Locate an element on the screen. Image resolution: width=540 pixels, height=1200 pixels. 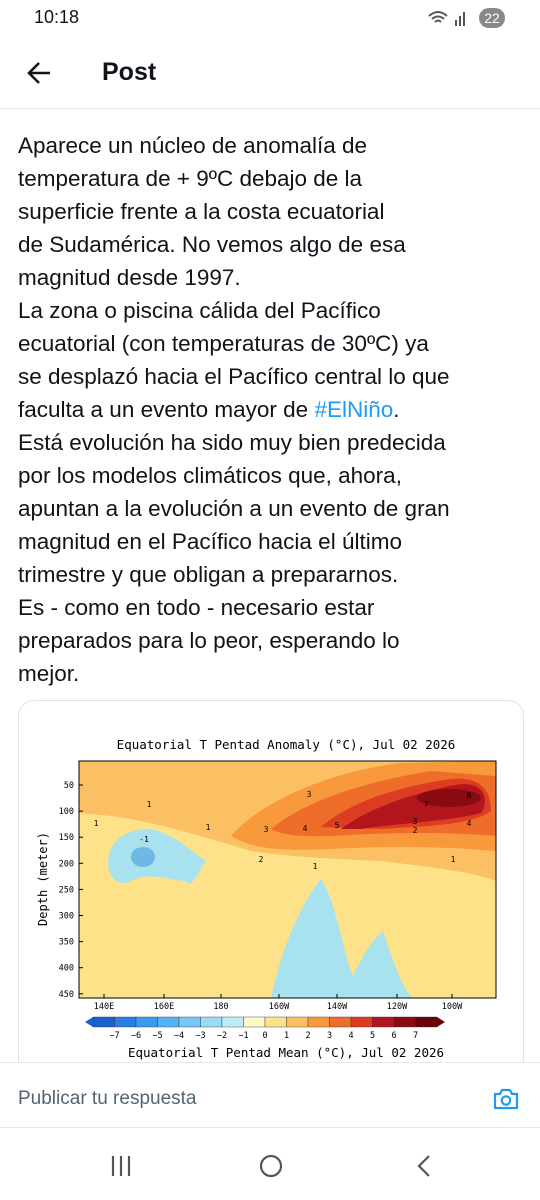
colorbar-label: 6 is located at coordinates (393, 1036).